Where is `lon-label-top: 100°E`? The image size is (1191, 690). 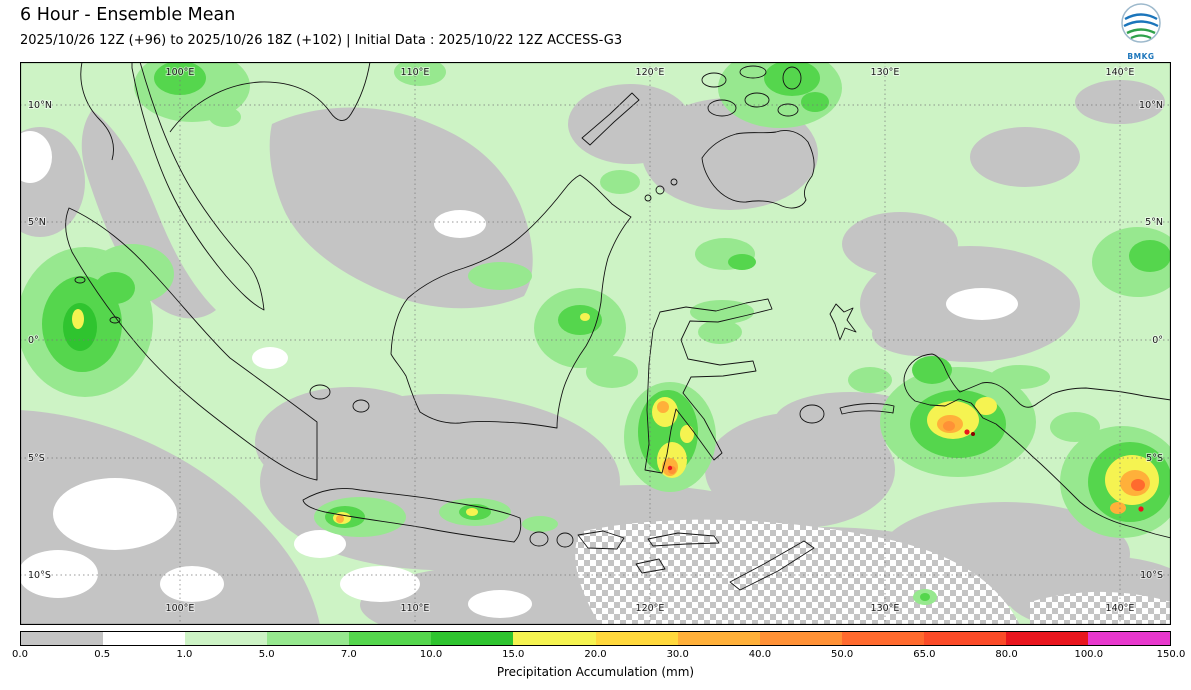 lon-label-top: 100°E is located at coordinates (180, 72).